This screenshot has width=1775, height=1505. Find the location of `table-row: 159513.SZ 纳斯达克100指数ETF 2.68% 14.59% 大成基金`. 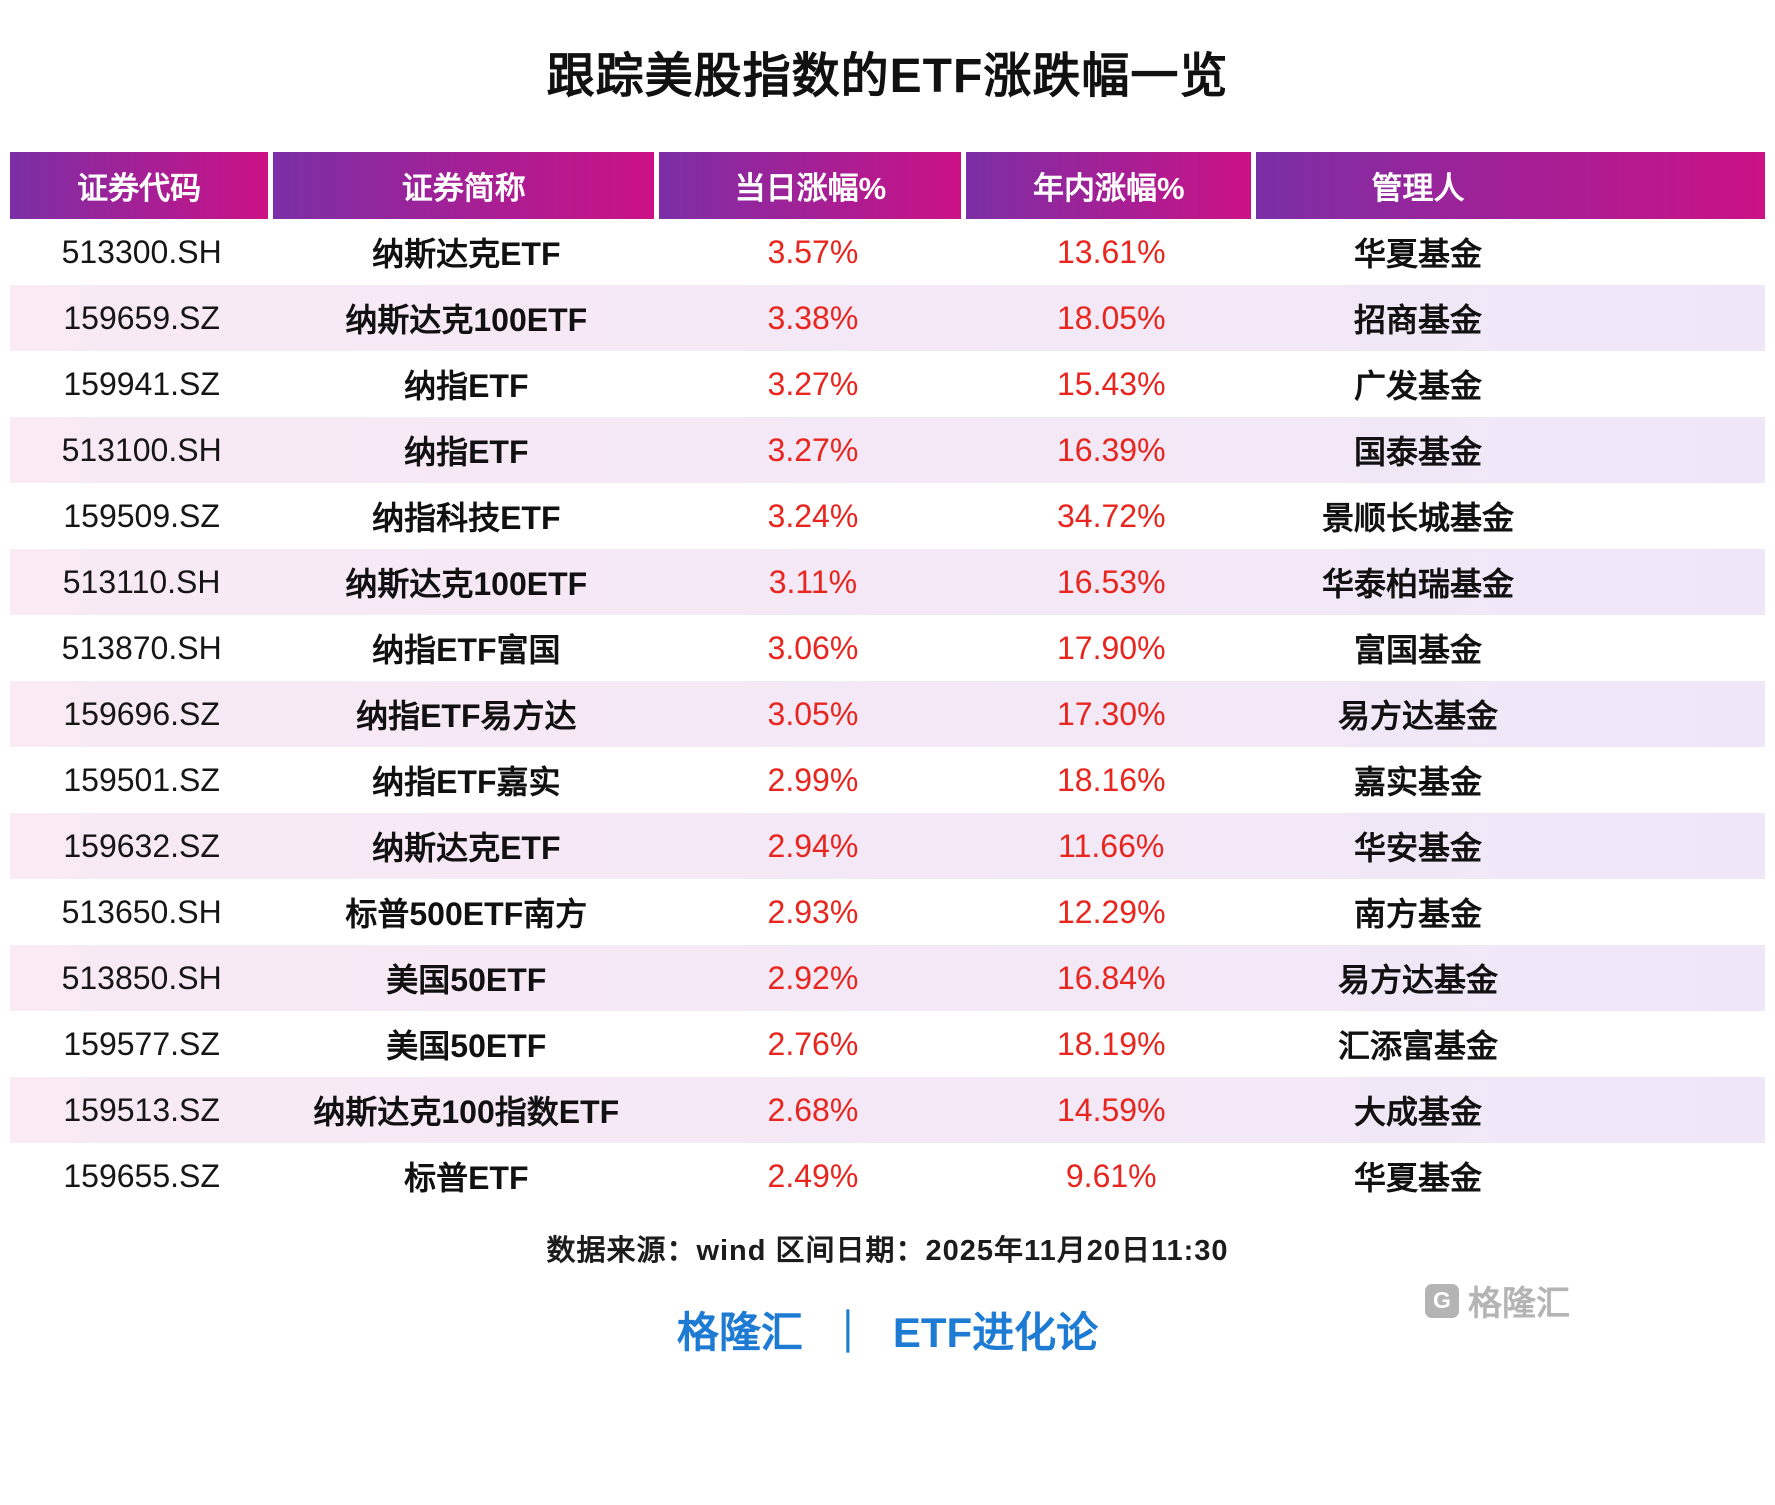

table-row: 159513.SZ 纳斯达克100指数ETF 2.68% 14.59% 大成基金 is located at coordinates (887, 1110).